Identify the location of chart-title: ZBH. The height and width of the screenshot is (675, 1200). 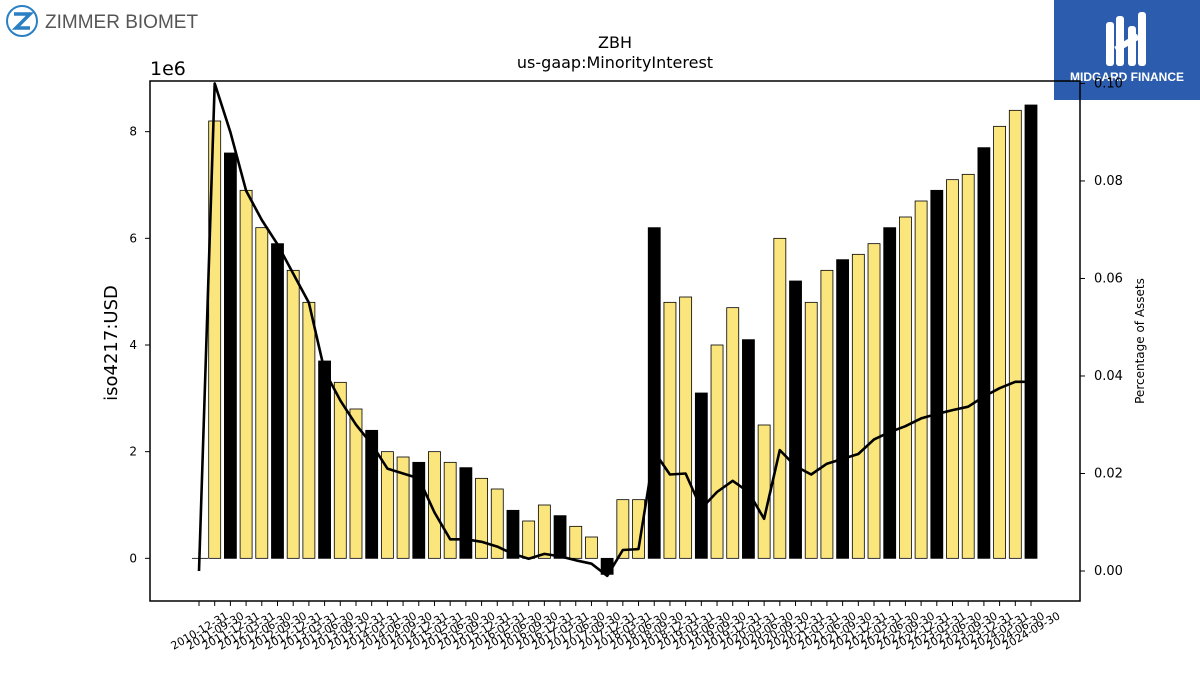
(615, 42).